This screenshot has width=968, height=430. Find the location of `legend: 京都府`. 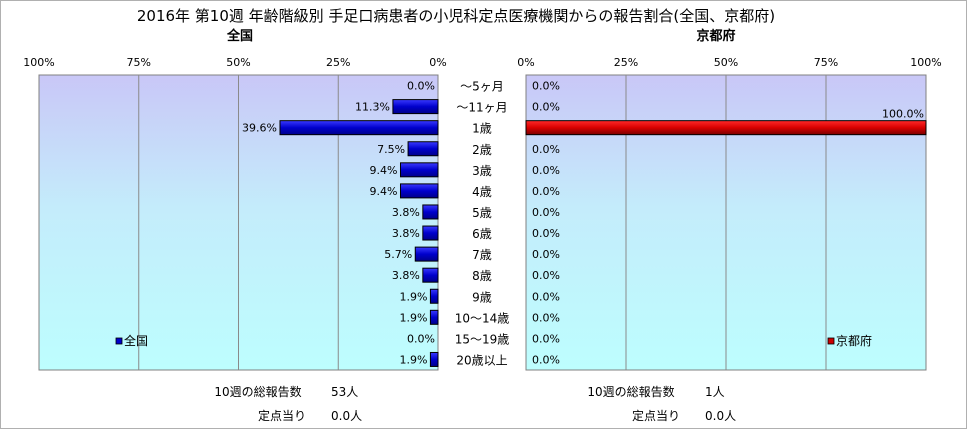

legend: 京都府 is located at coordinates (849, 340).